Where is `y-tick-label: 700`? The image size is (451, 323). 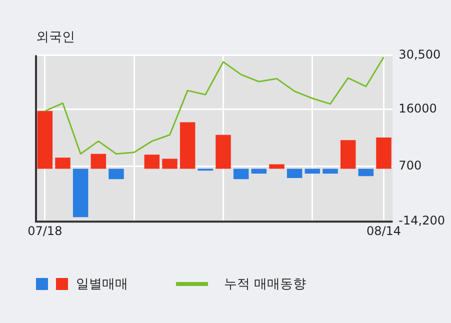
y-tick-label: 700 is located at coordinates (410, 165).